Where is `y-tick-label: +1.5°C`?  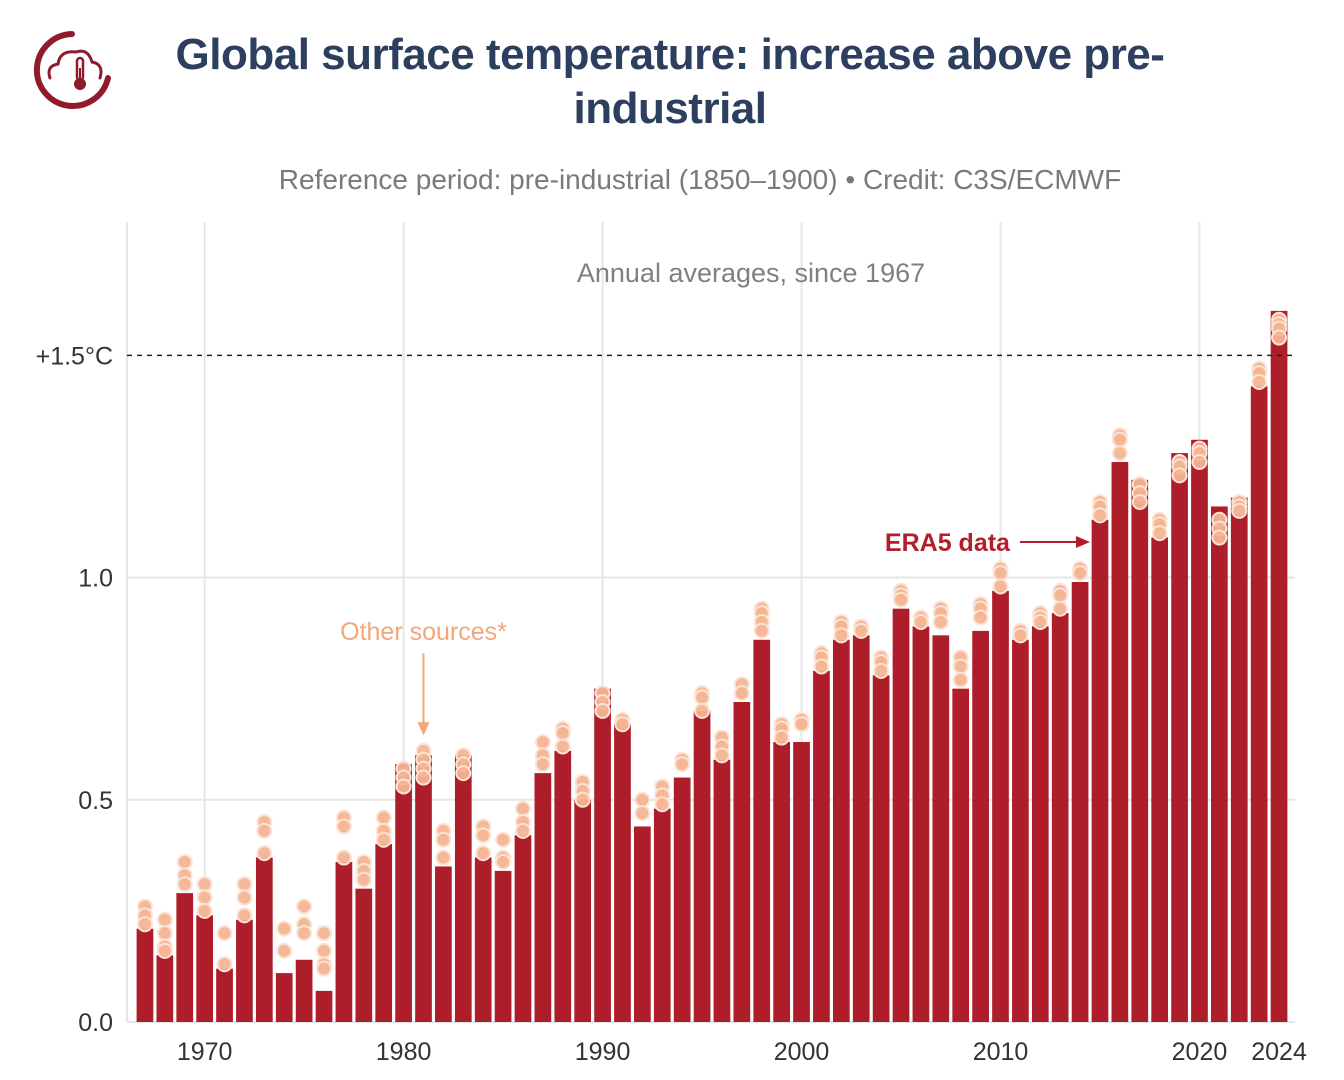
y-tick-label: +1.5°C is located at coordinates (74, 356).